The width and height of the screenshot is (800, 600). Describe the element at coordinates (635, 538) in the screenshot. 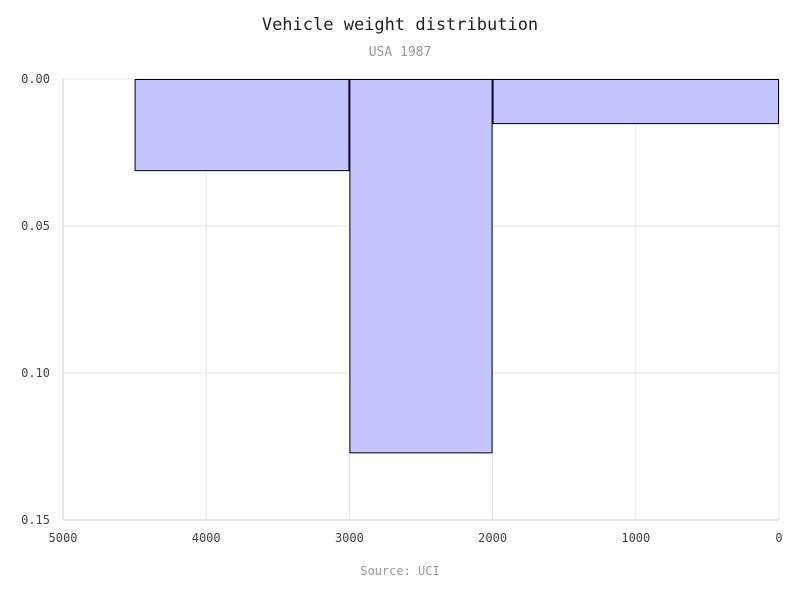

I see `x-tick-label: 1000` at that location.